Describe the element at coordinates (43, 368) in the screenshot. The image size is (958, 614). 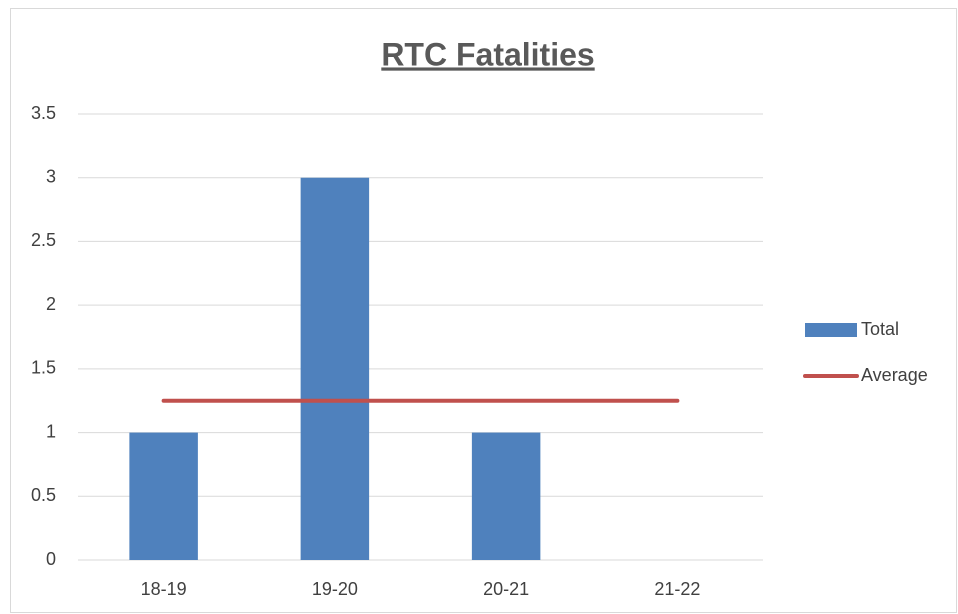
I see `y-tick-label: 1.5` at that location.